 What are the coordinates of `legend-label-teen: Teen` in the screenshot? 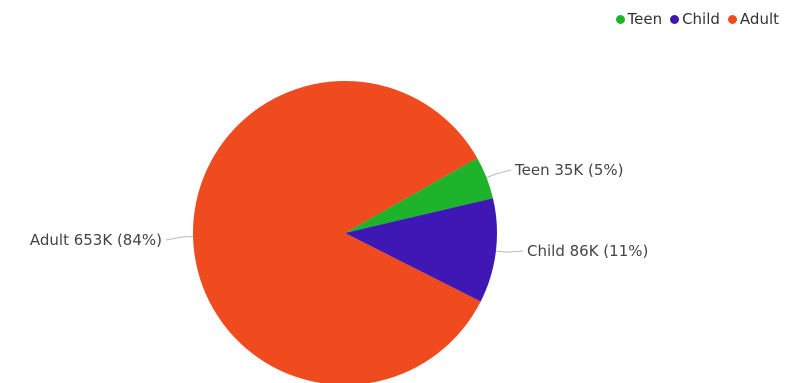 It's located at (645, 19).